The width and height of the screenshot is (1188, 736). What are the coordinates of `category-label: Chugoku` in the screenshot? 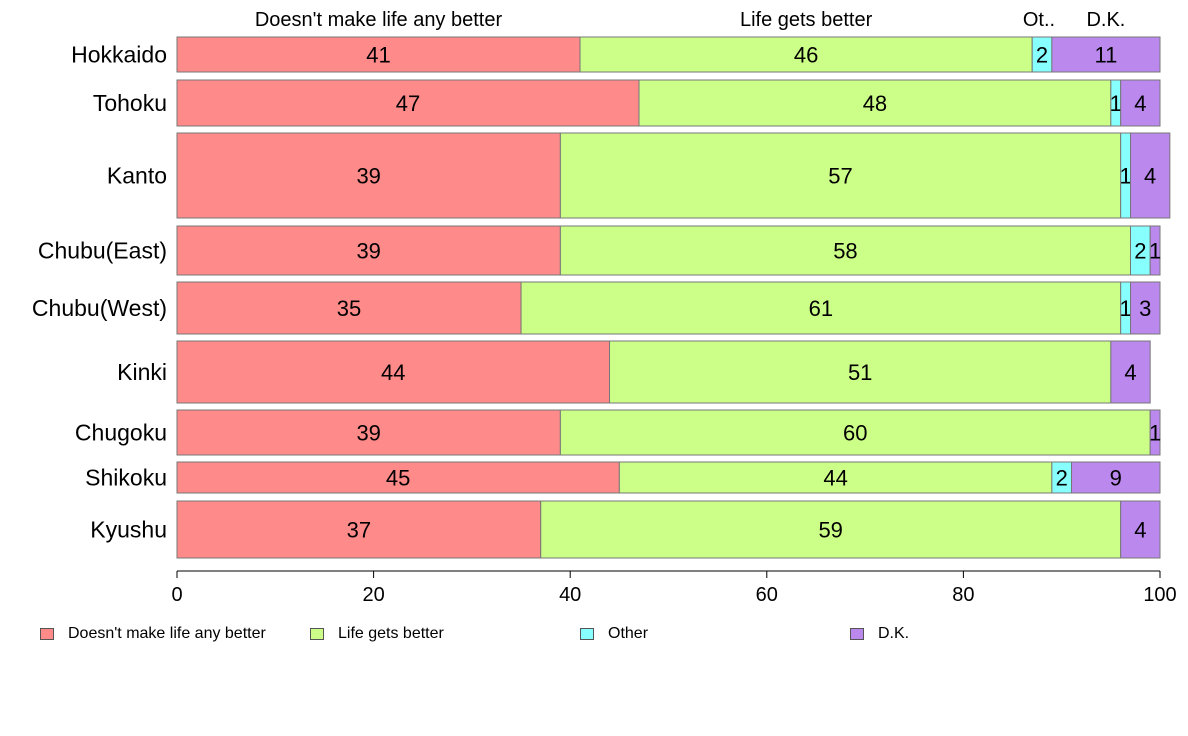 It's located at (121, 433).